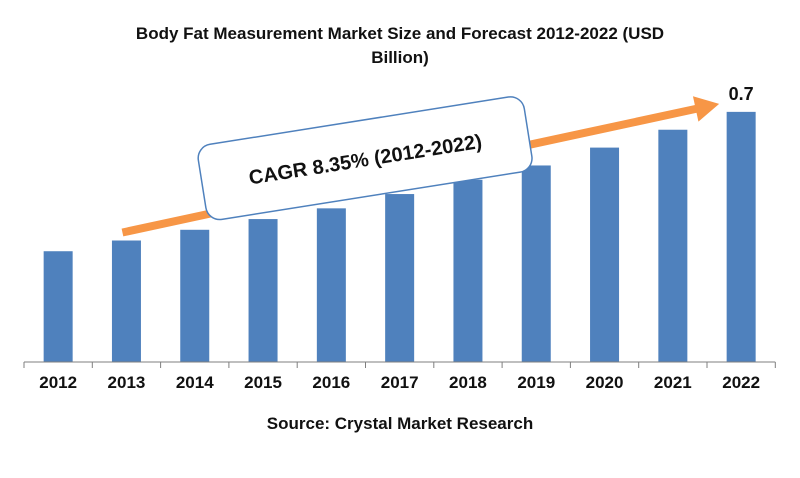  I want to click on bar-2017, so click(400, 278).